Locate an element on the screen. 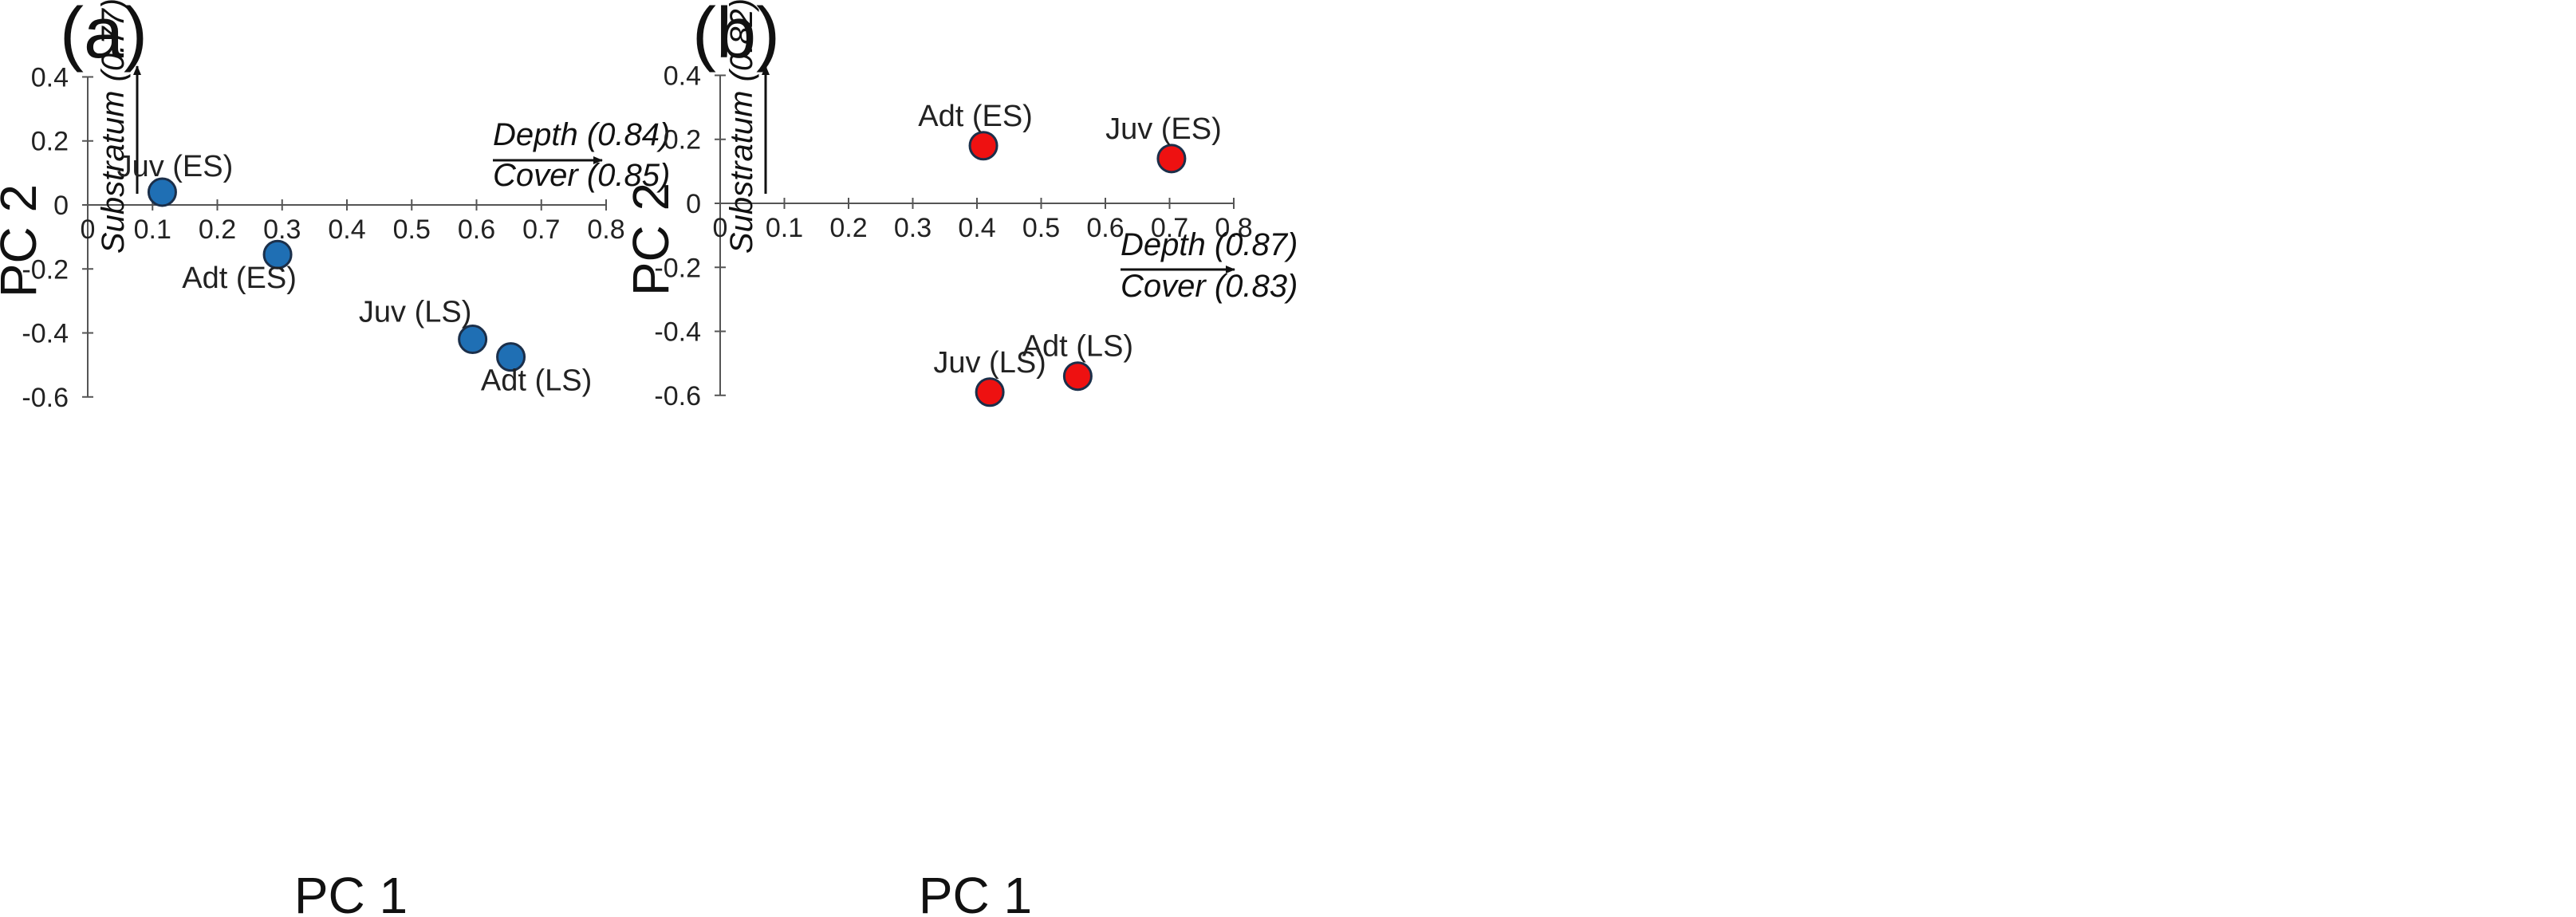 This screenshot has height=917, width=2576. substratum-label: Substratum (0.77) is located at coordinates (113, 127).